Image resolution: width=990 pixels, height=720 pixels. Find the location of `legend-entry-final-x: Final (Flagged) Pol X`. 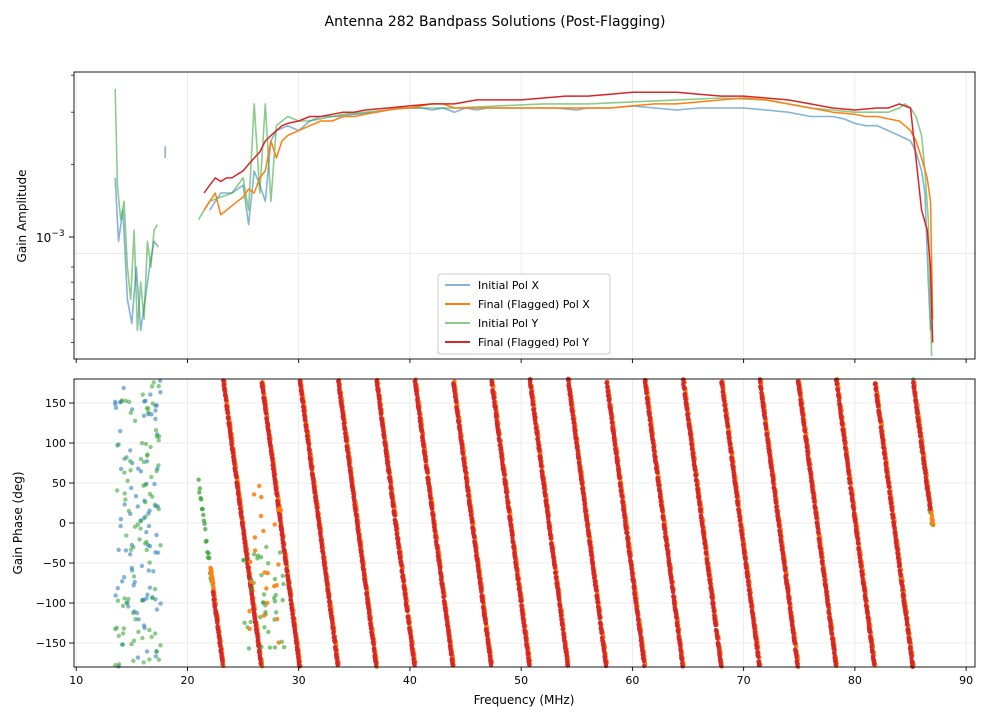

legend-entry-final-x: Final (Flagged) Pol X is located at coordinates (517, 304).